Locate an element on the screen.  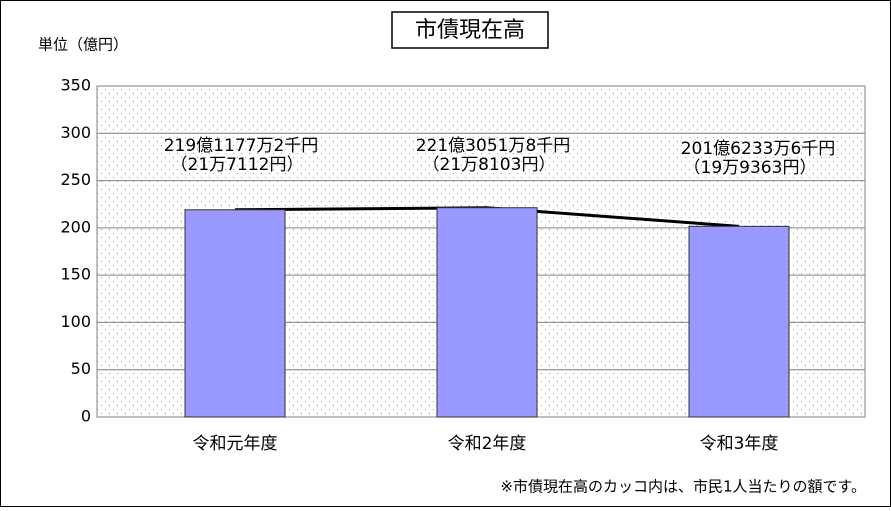
y-tick-label: 300 is located at coordinates (75, 132).